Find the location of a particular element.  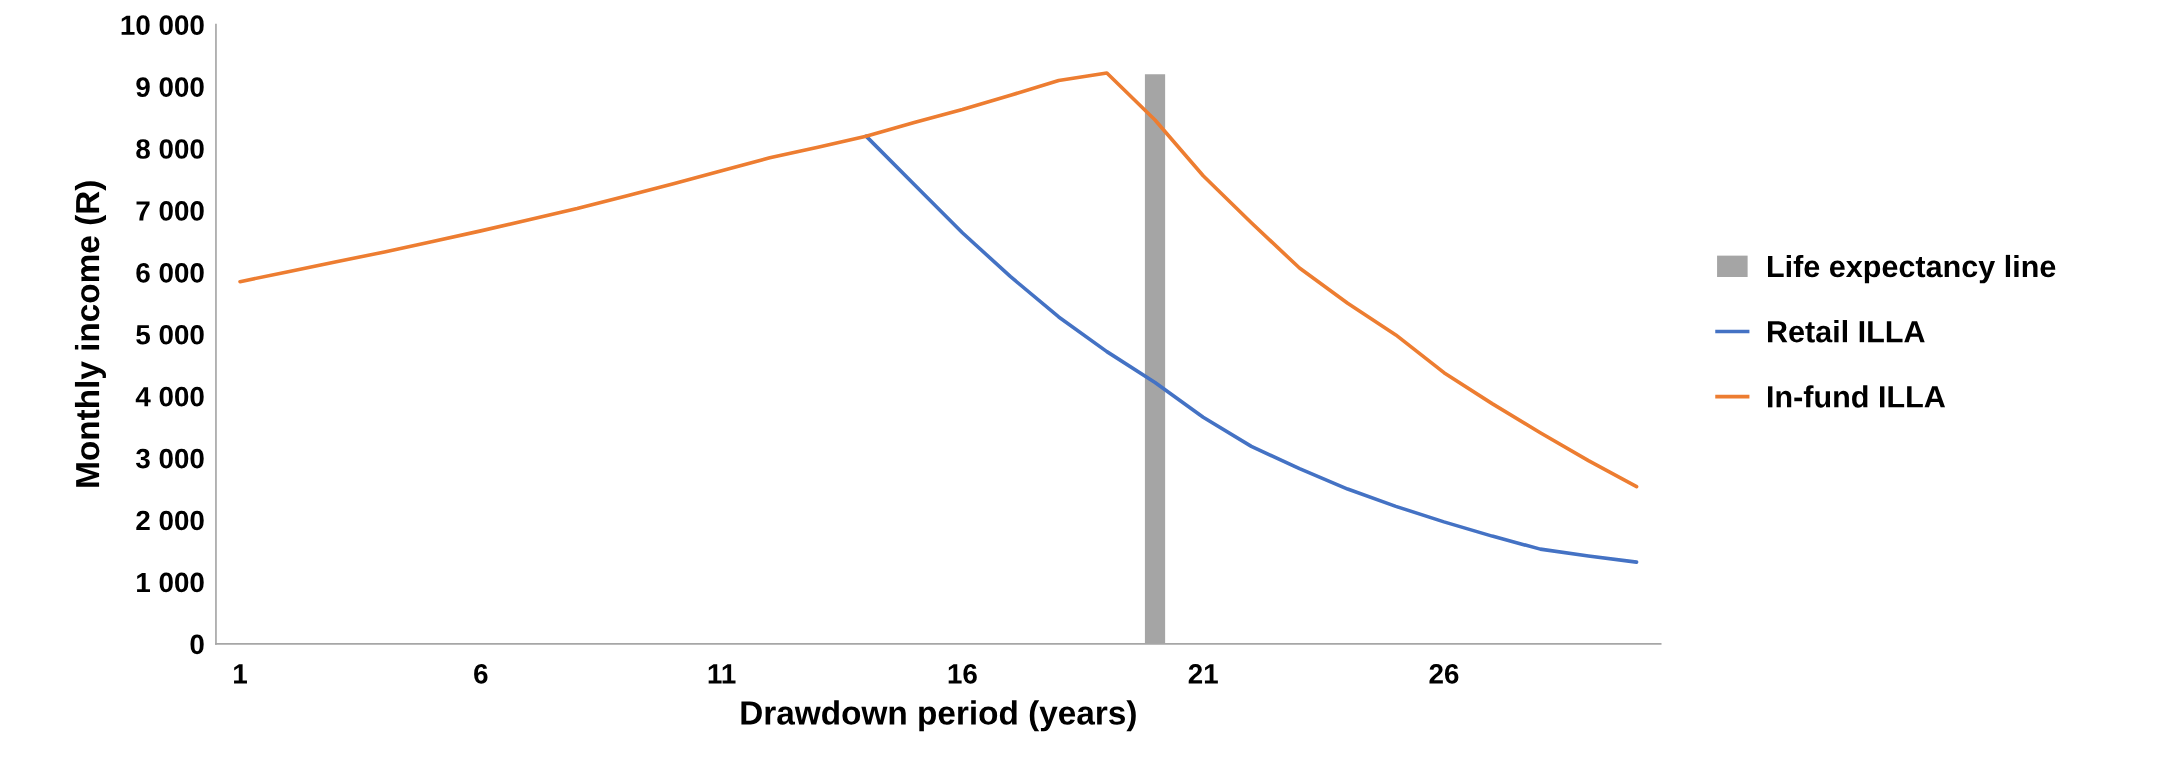

x-tick-label: 11 is located at coordinates (722, 674).